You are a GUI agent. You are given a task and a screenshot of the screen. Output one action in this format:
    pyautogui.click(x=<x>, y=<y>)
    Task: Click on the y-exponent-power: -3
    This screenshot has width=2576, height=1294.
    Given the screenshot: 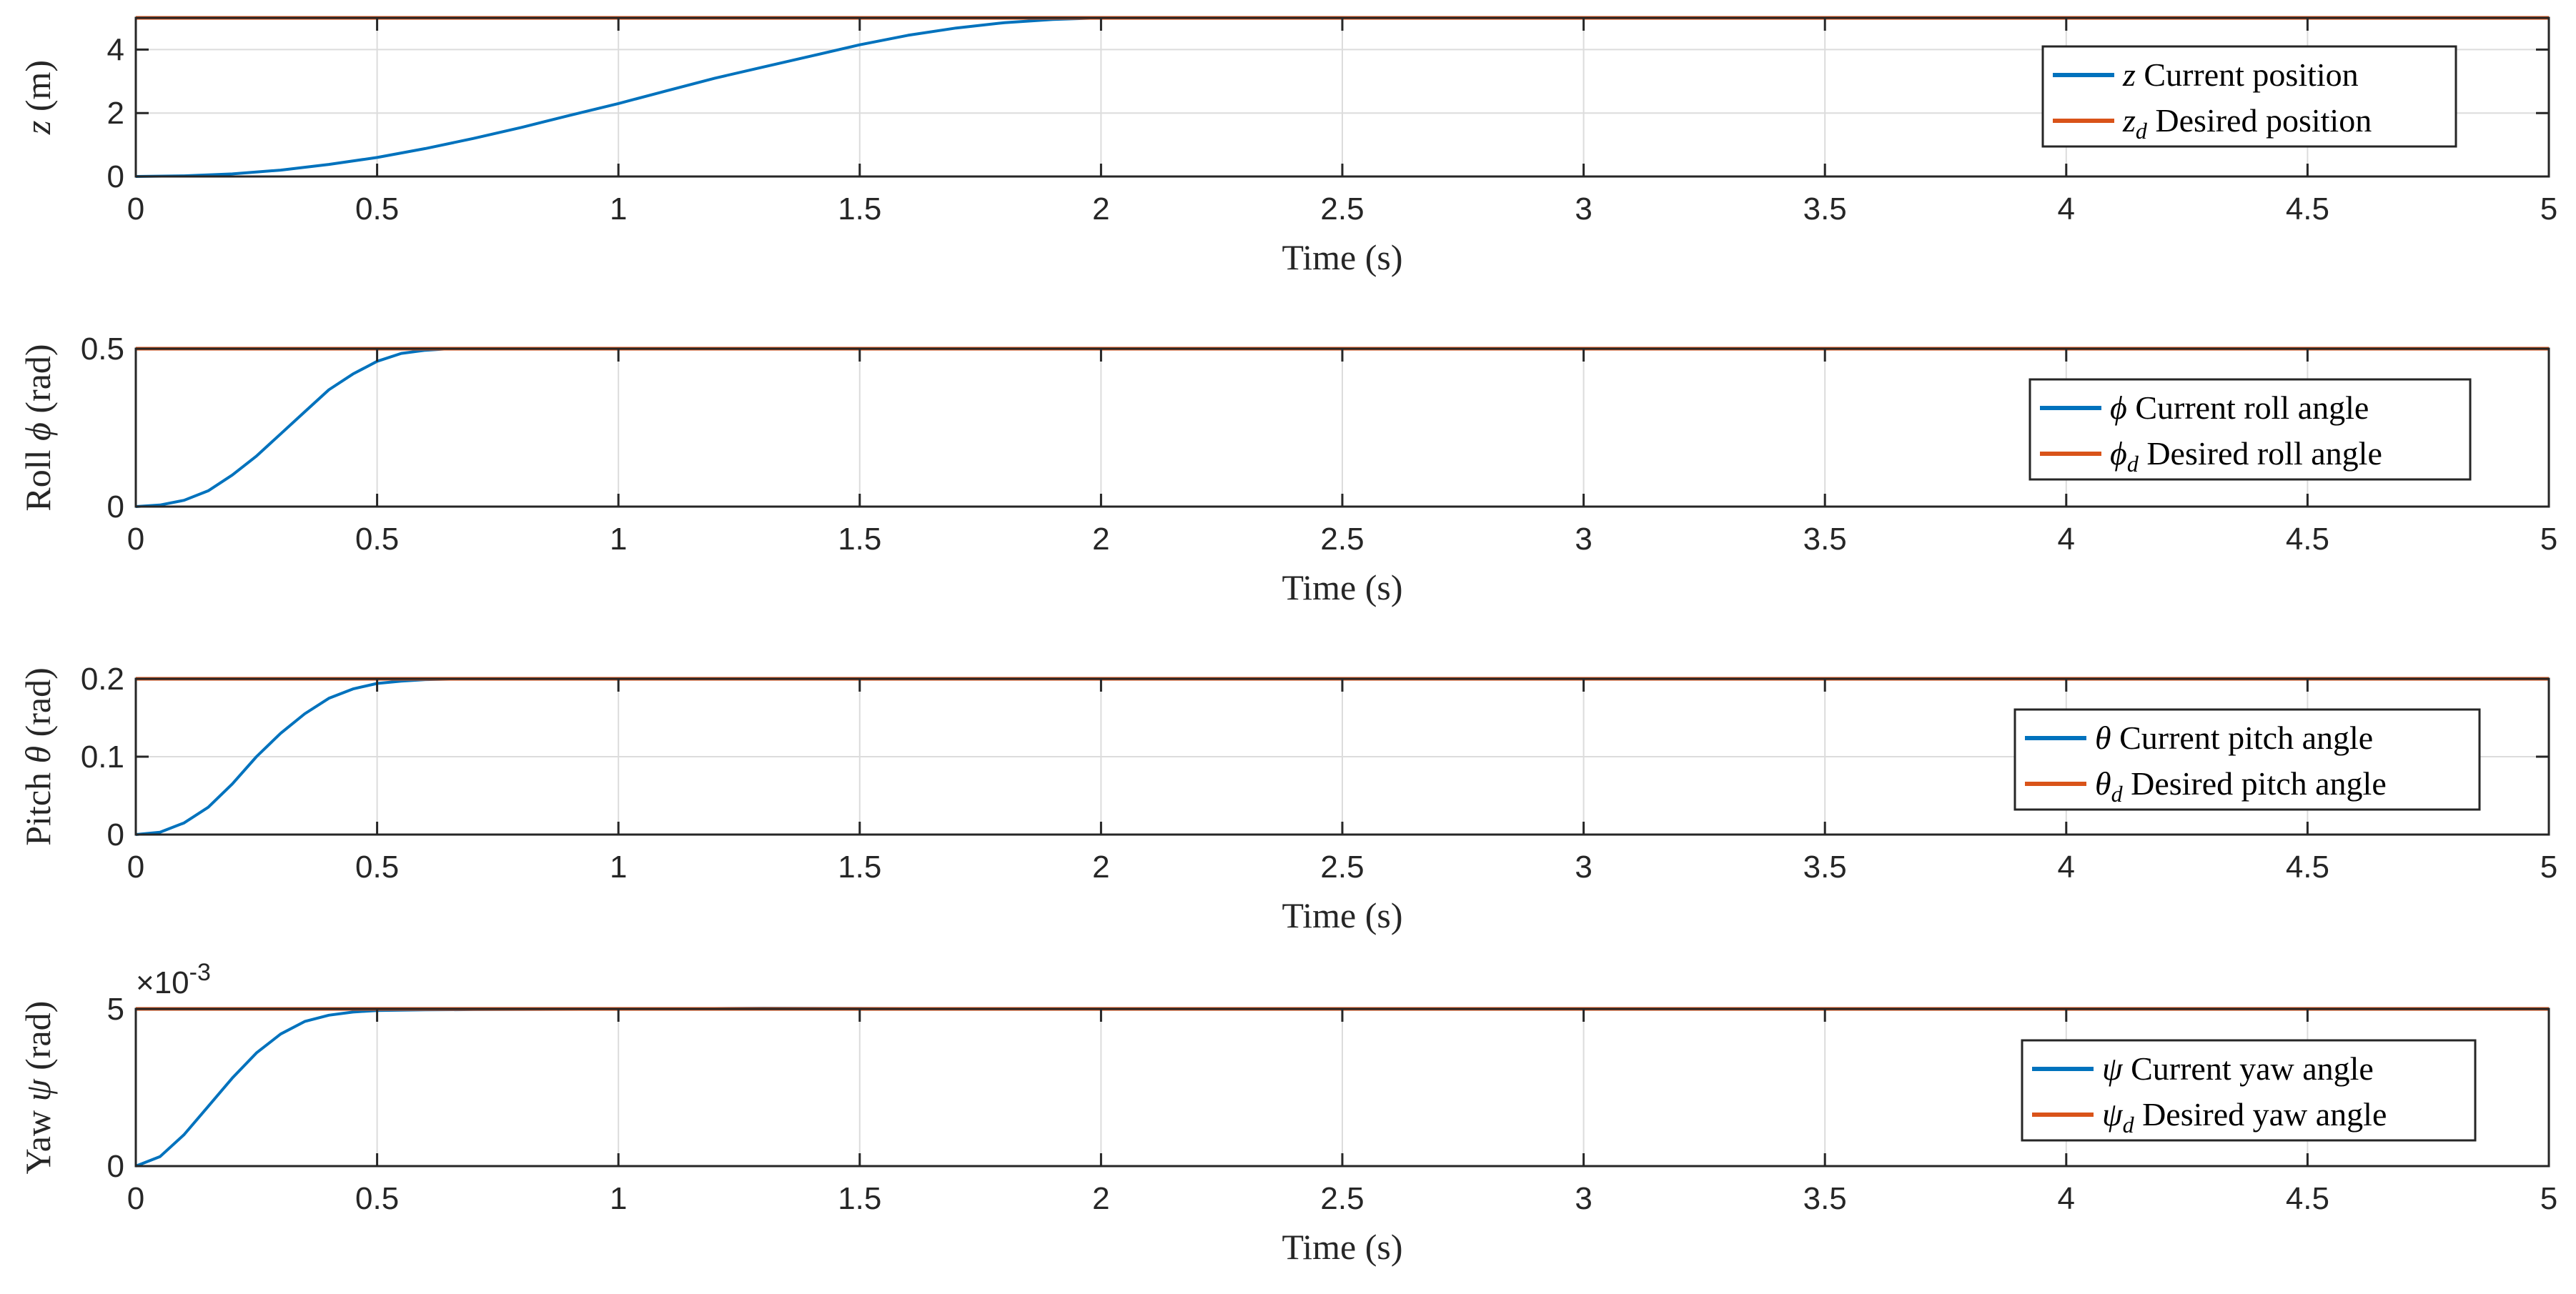 What is the action you would take?
    pyautogui.click(x=200, y=972)
    